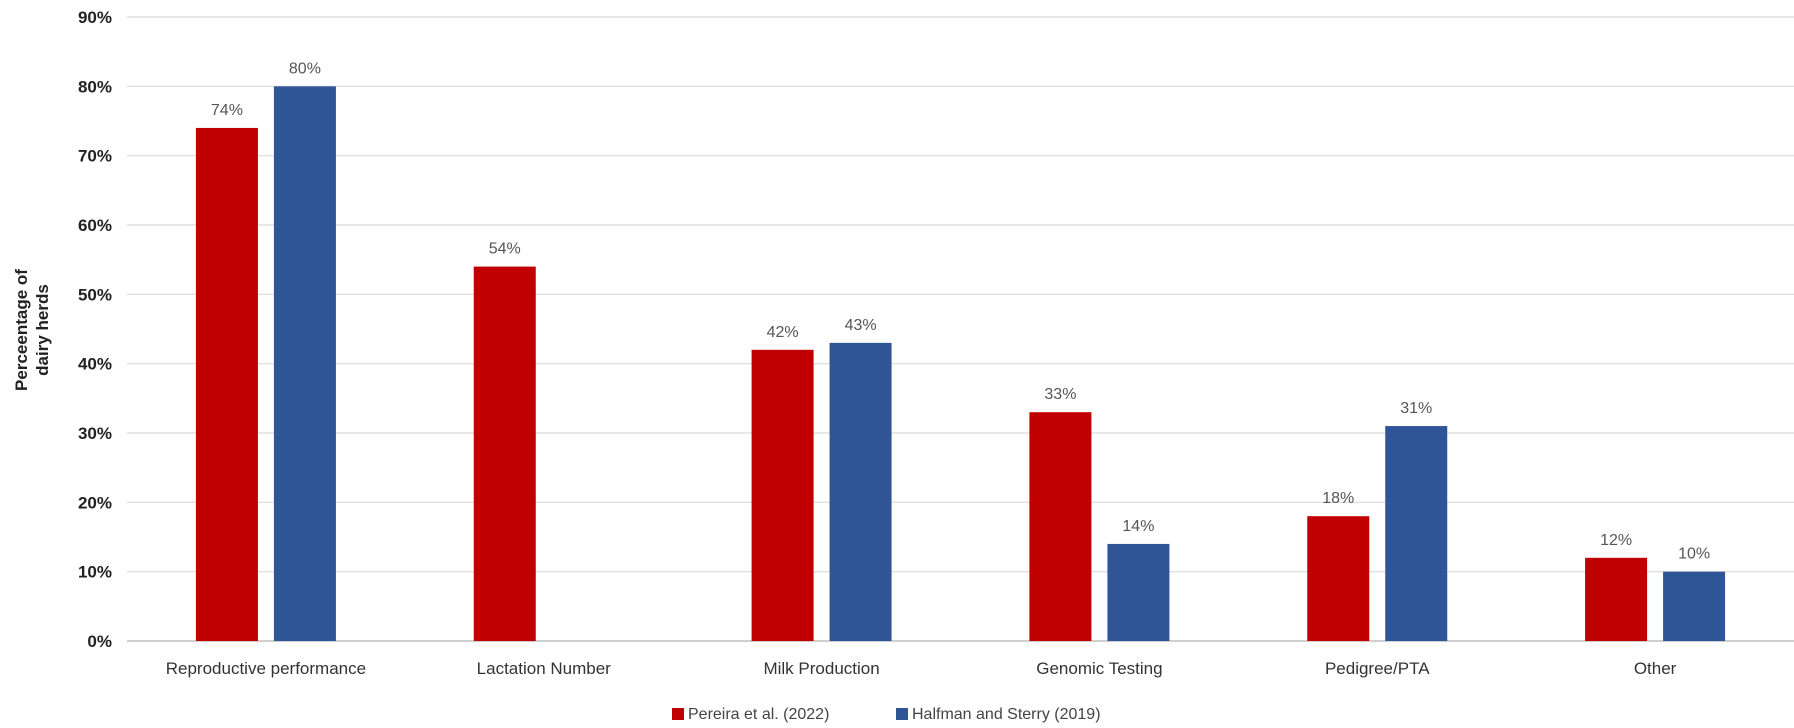 The image size is (1794, 728). Describe the element at coordinates (1655, 668) in the screenshot. I see `x-tick-label: Other` at that location.